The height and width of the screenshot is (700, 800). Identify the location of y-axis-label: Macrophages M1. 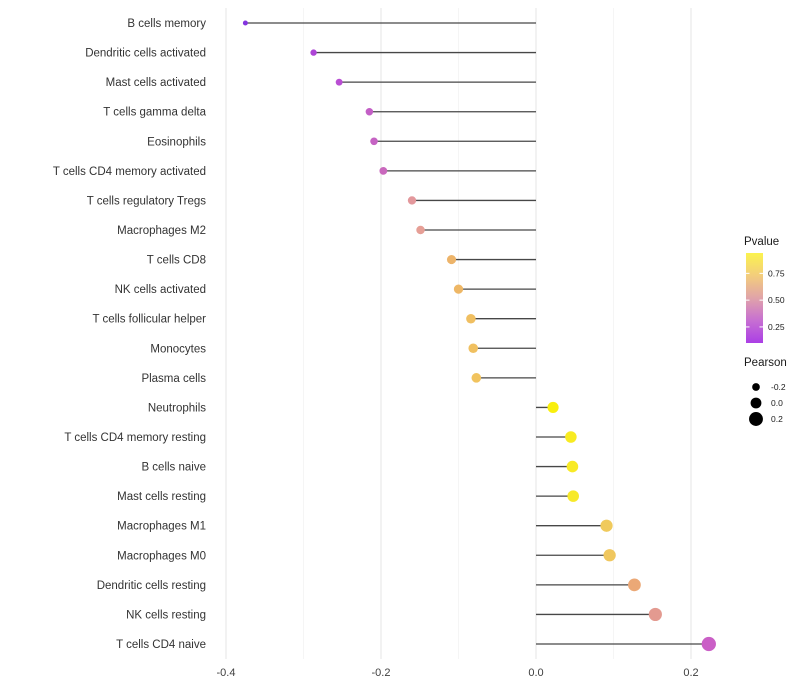
(161, 527).